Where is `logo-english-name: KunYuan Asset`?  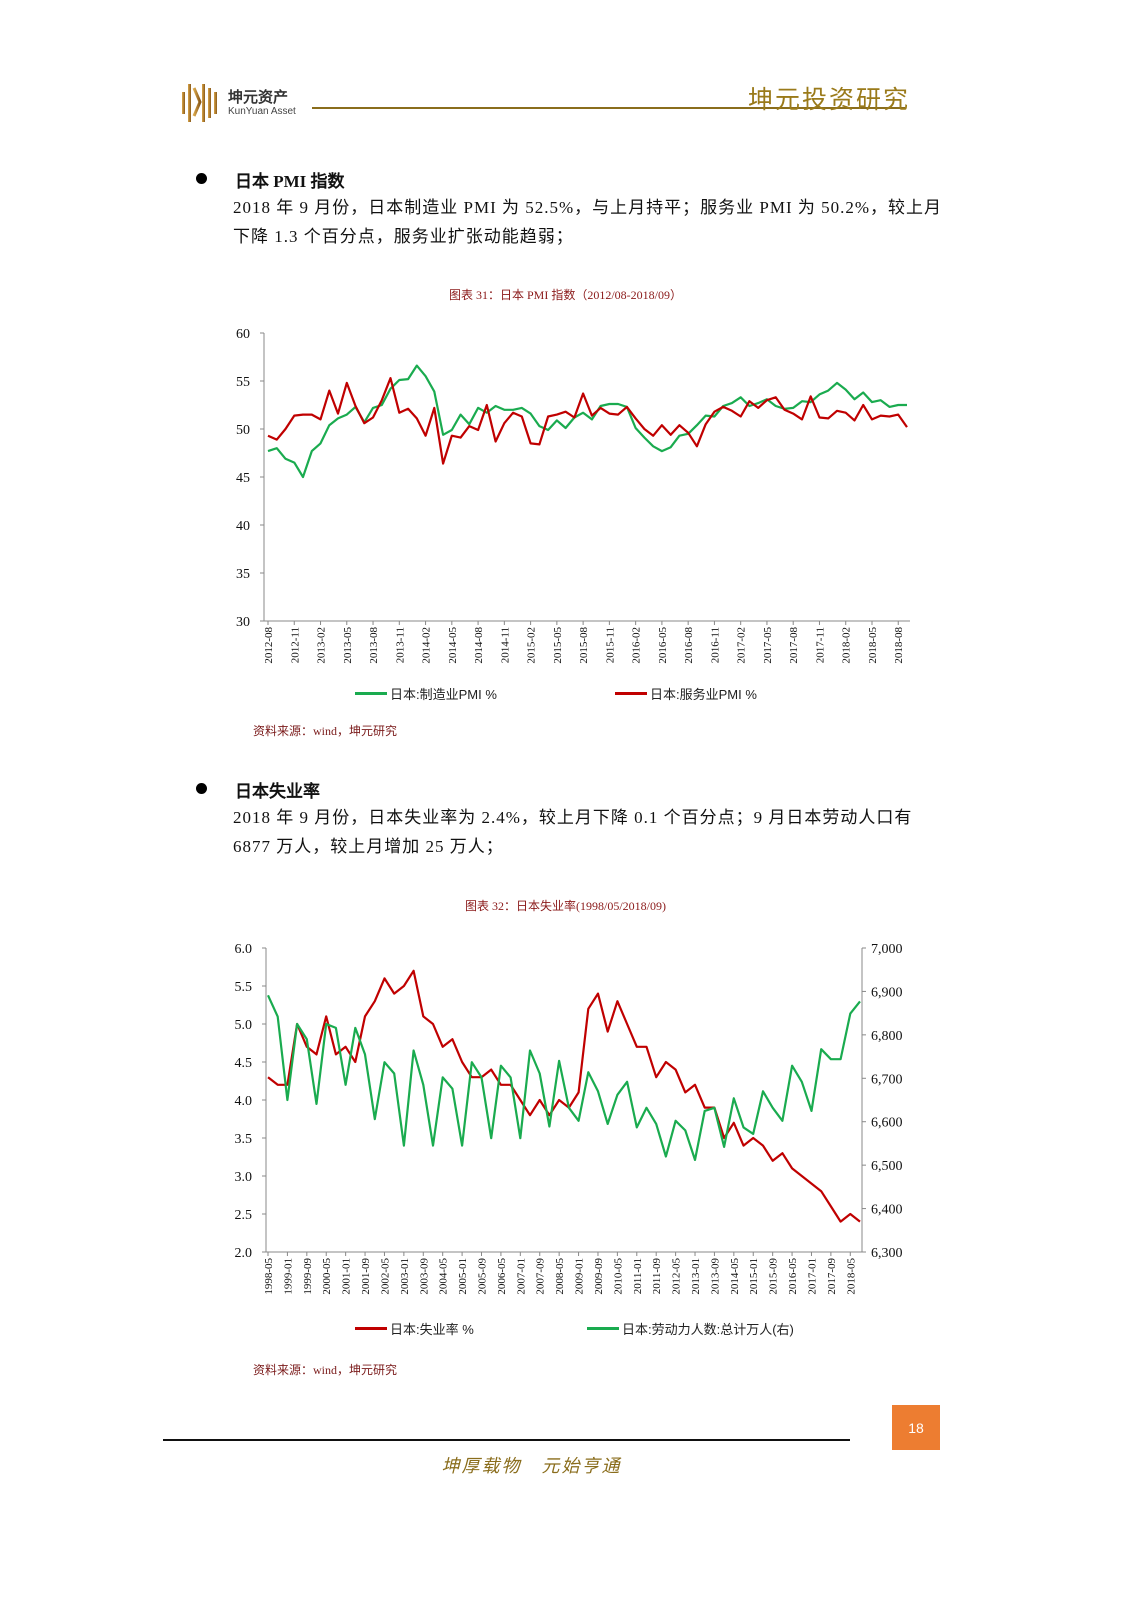 logo-english-name: KunYuan Asset is located at coordinates (262, 111).